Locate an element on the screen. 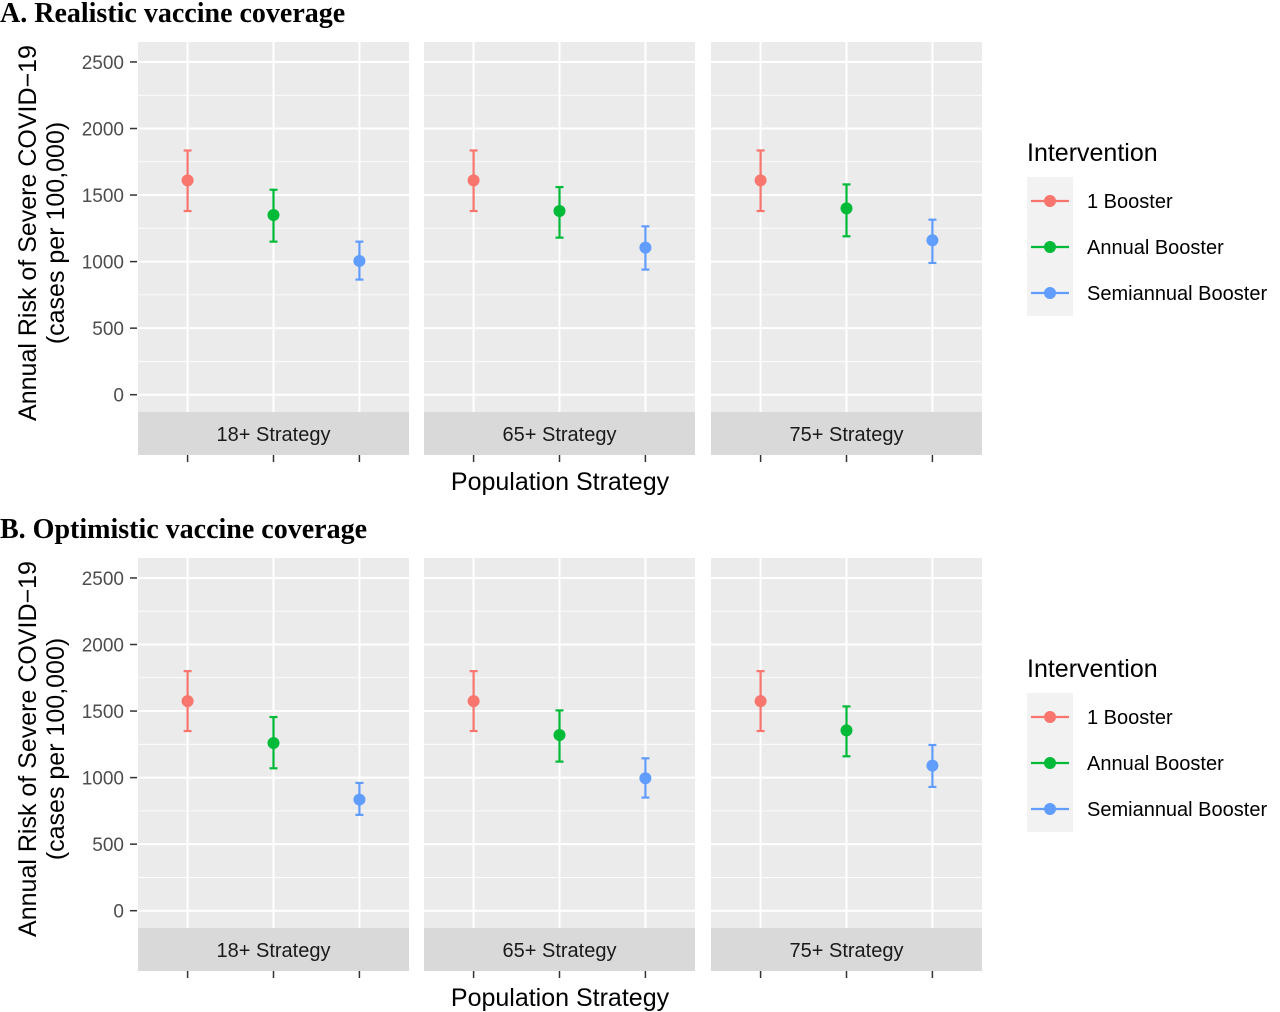  chart-title: B. Optimistic vaccine coverage is located at coordinates (183, 529).